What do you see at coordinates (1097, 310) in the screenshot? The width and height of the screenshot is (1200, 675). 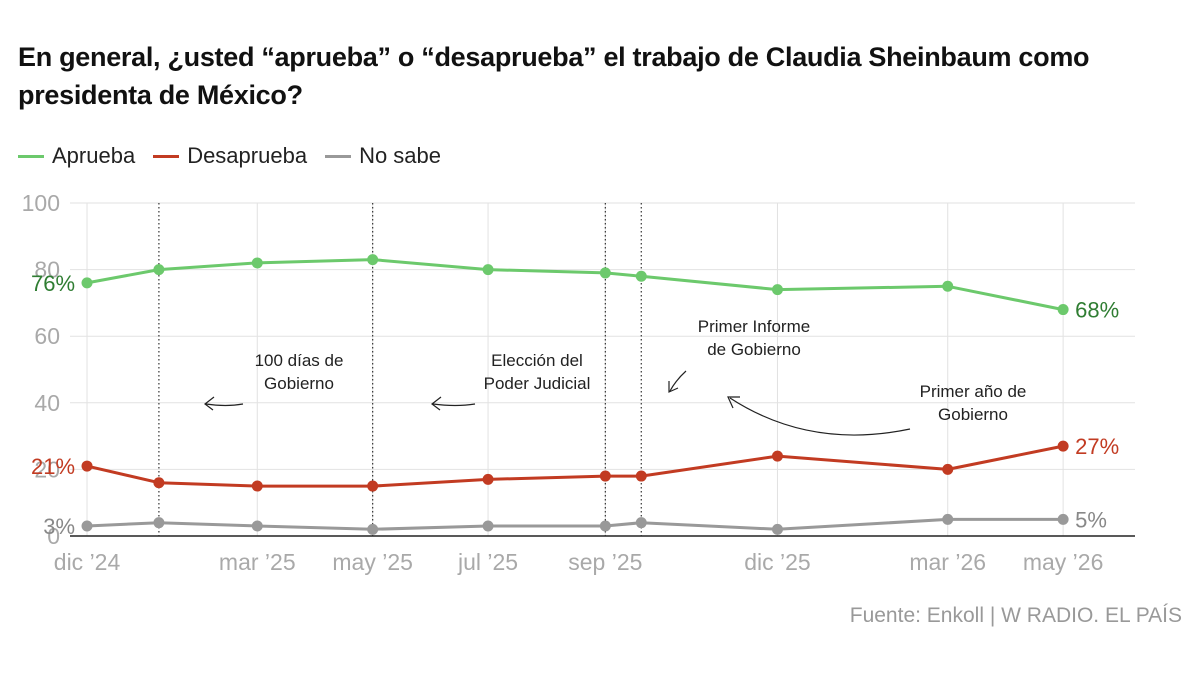 I see `end-label-aprueba: 68%` at bounding box center [1097, 310].